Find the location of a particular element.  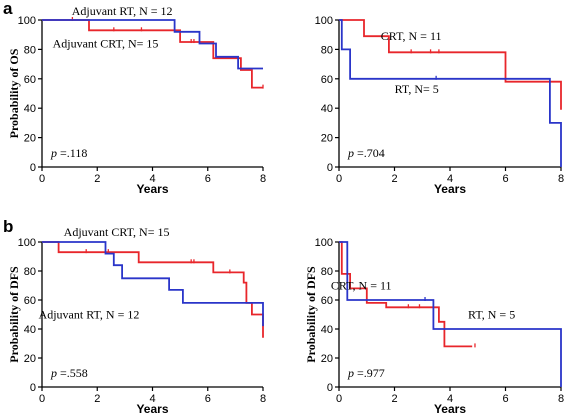

series-annotation: RT, N = 5 is located at coordinates (491, 315).